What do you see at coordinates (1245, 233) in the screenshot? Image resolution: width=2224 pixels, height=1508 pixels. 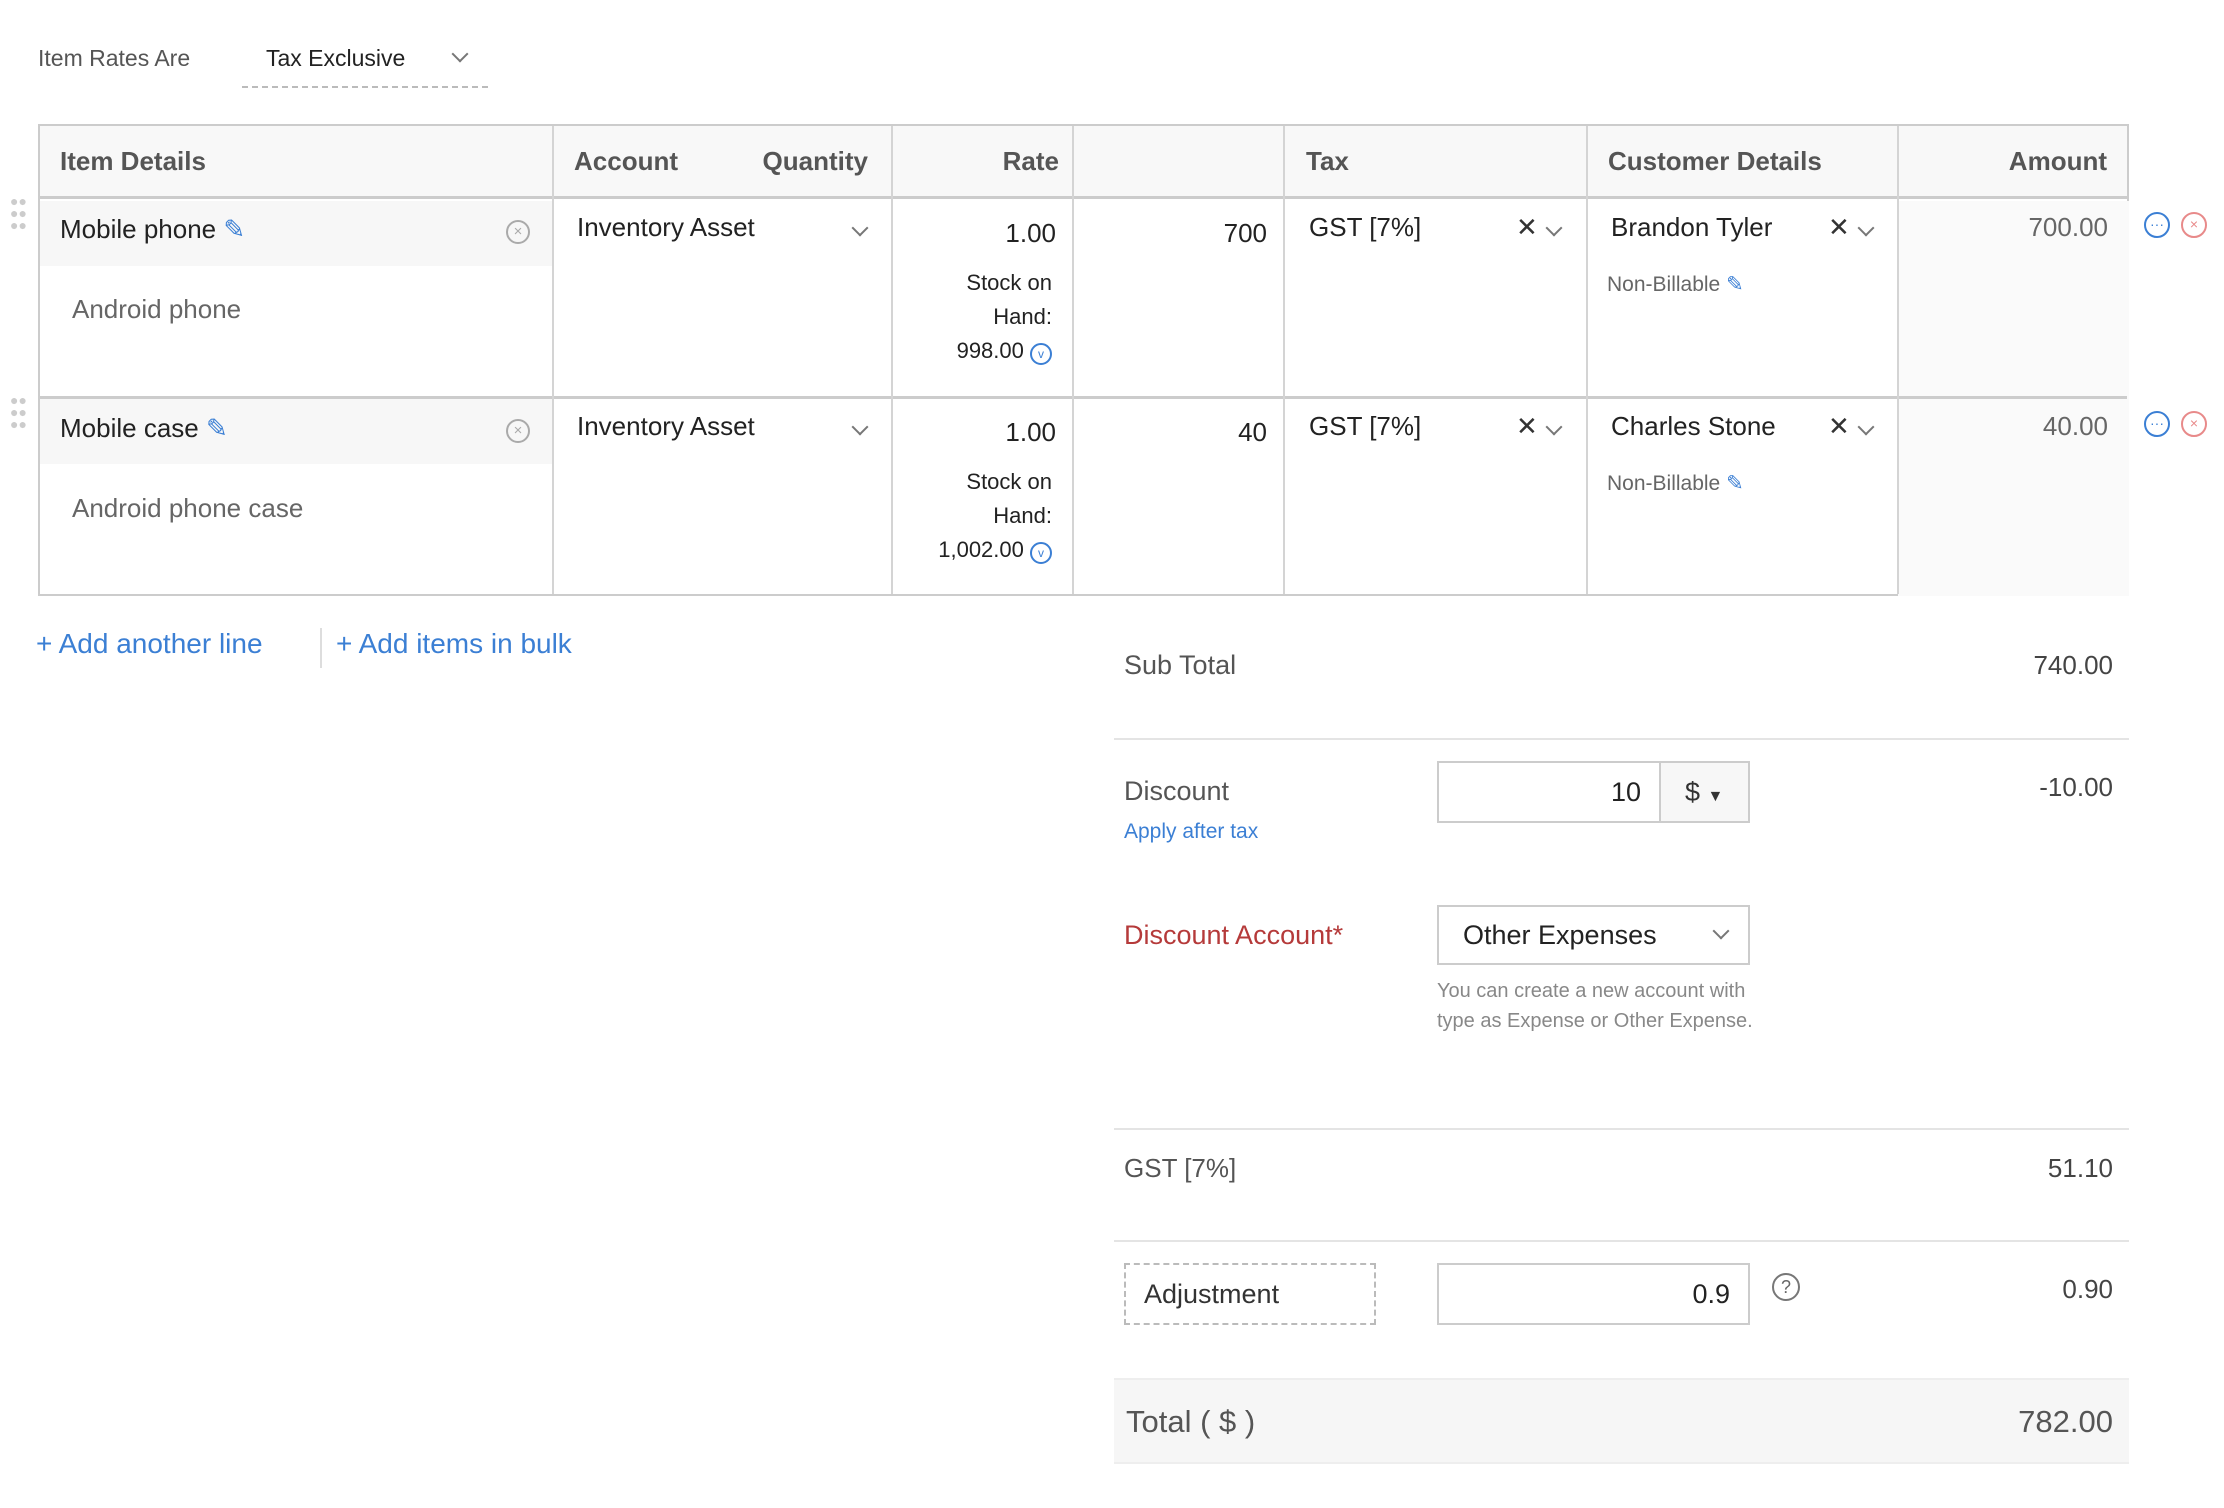 I see `rate-input: 700` at bounding box center [1245, 233].